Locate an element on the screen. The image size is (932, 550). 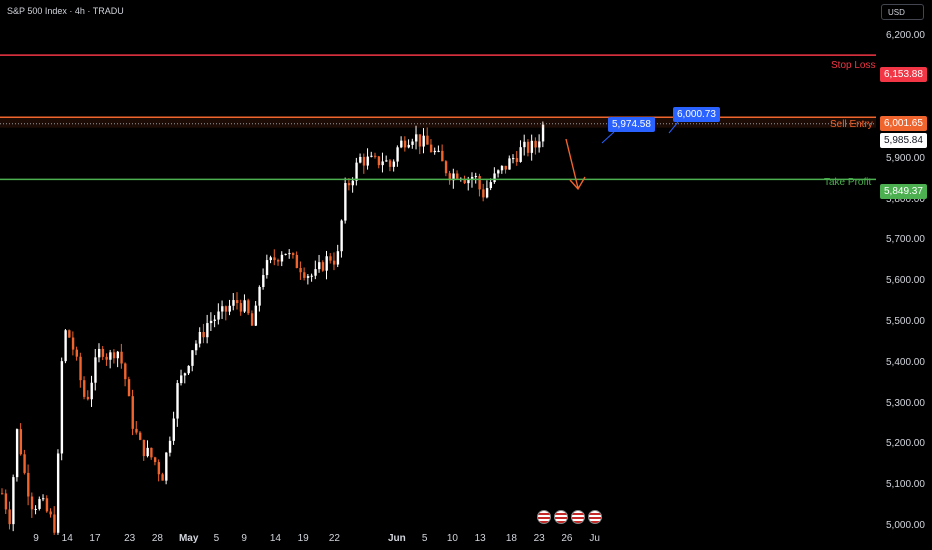
sell-entry-zone is located at coordinates (438, 122).